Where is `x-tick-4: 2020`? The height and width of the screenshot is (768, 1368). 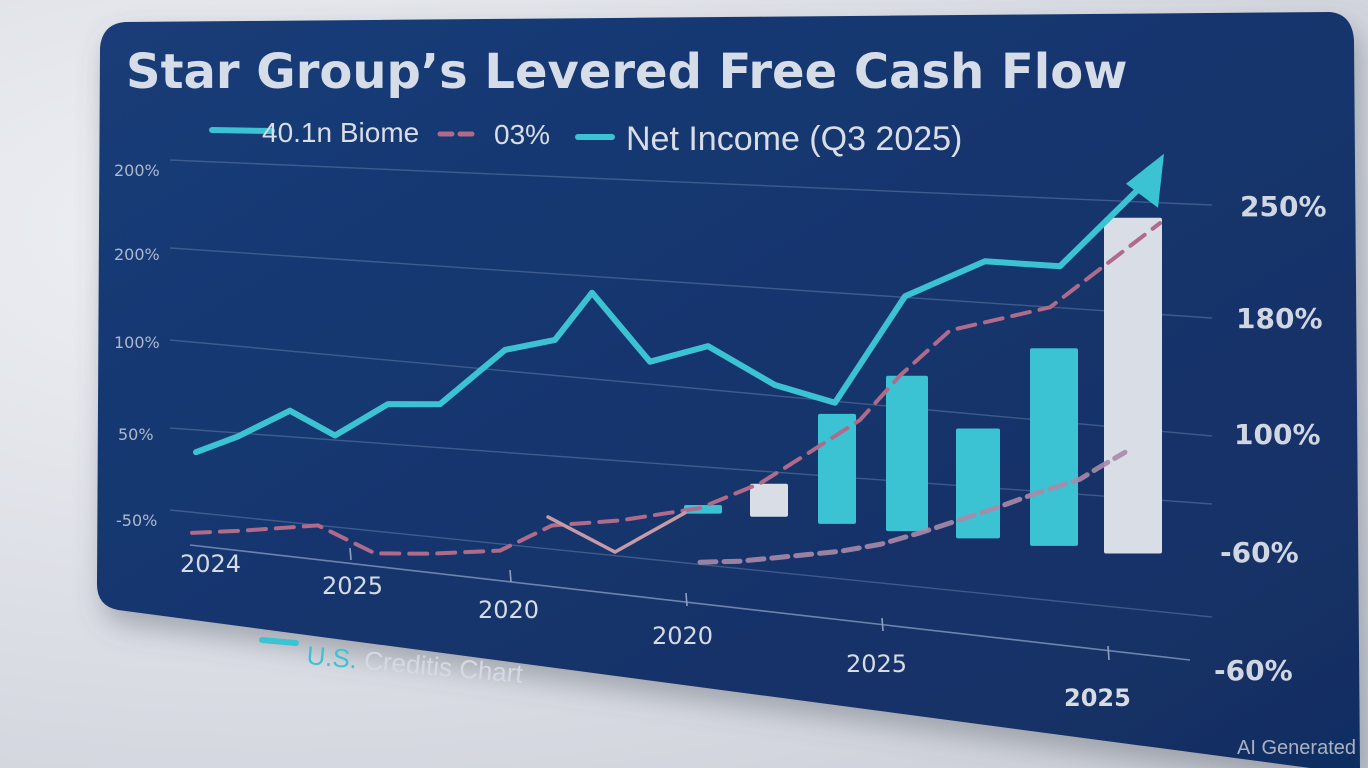 x-tick-4: 2020 is located at coordinates (682, 636).